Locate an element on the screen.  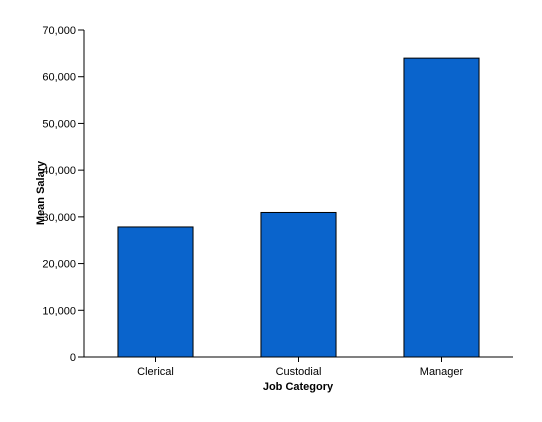
y-tick-label: 20,000 is located at coordinates (59, 265).